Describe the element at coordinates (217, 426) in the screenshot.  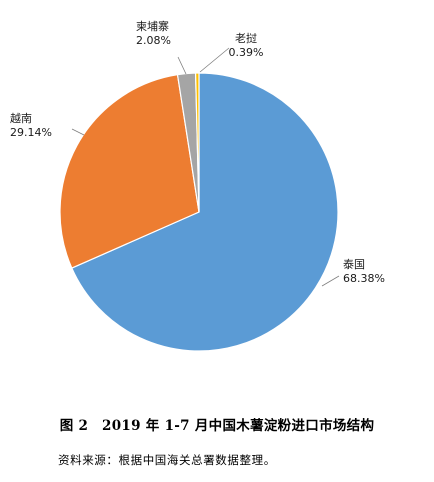
I see `figure-caption: 图 2 2019 年 1-7 月中国木薯淀粉进口市场结构` at that location.